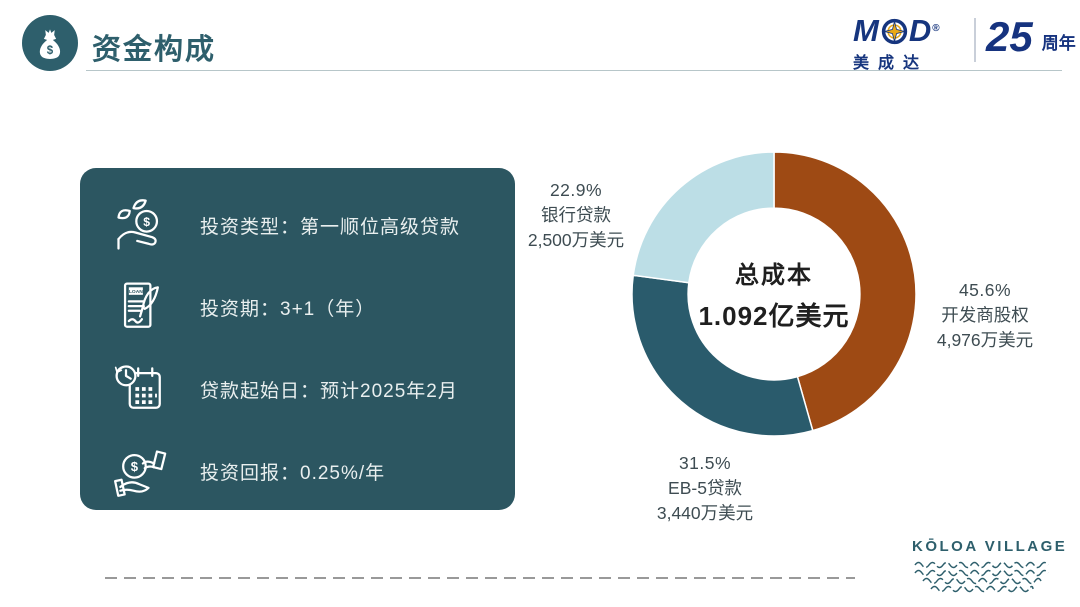  I want to click on info-row-investment-period: LOAN 投资期：3+1（年）, so click(297, 307).